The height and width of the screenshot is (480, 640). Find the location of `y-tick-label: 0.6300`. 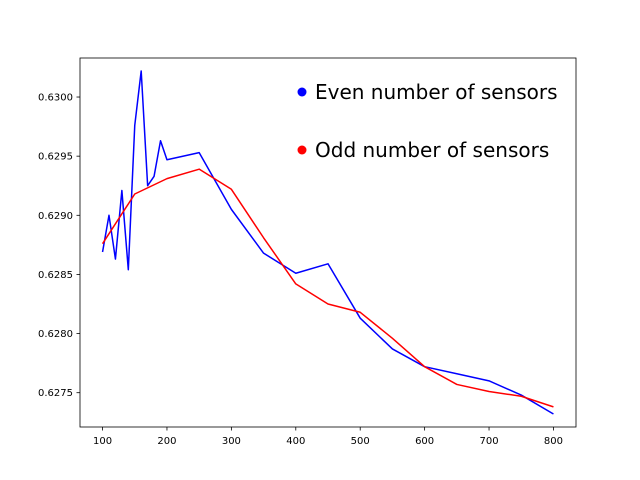

y-tick-label: 0.6300 is located at coordinates (55, 98).